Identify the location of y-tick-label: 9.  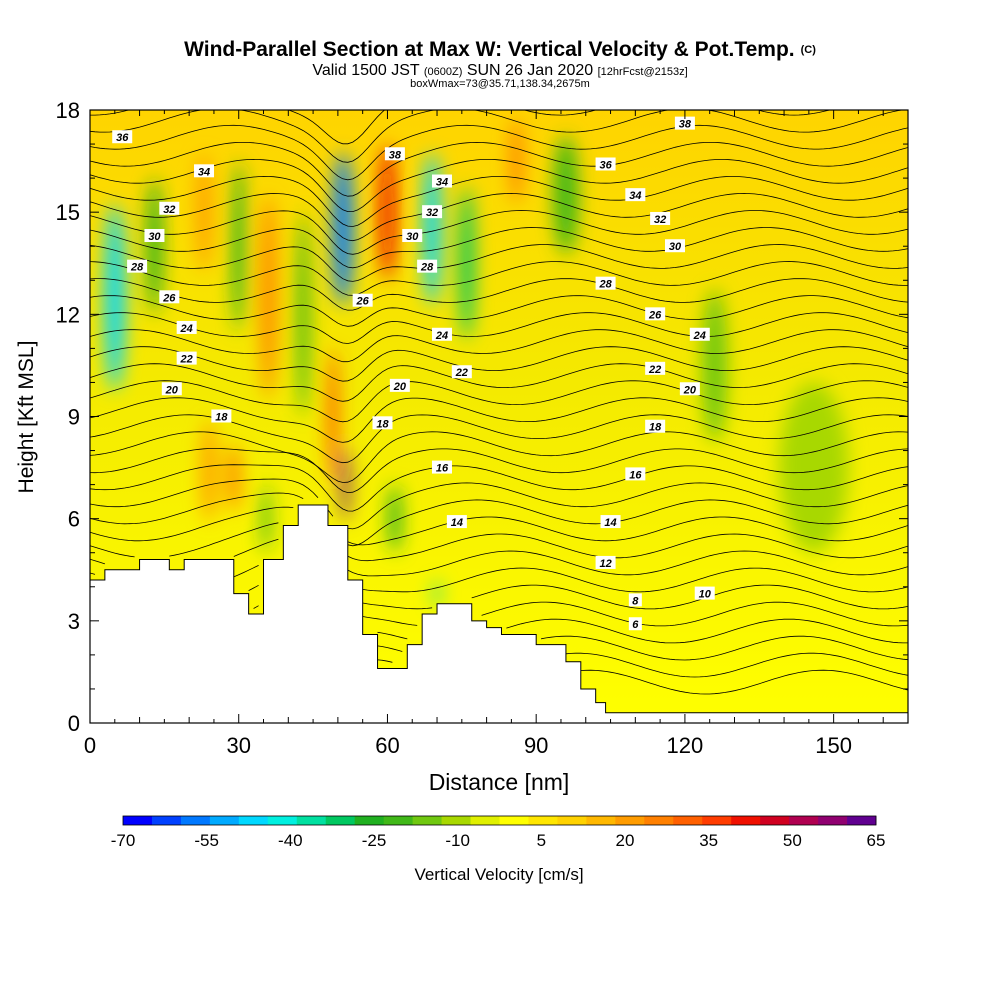
(74, 417).